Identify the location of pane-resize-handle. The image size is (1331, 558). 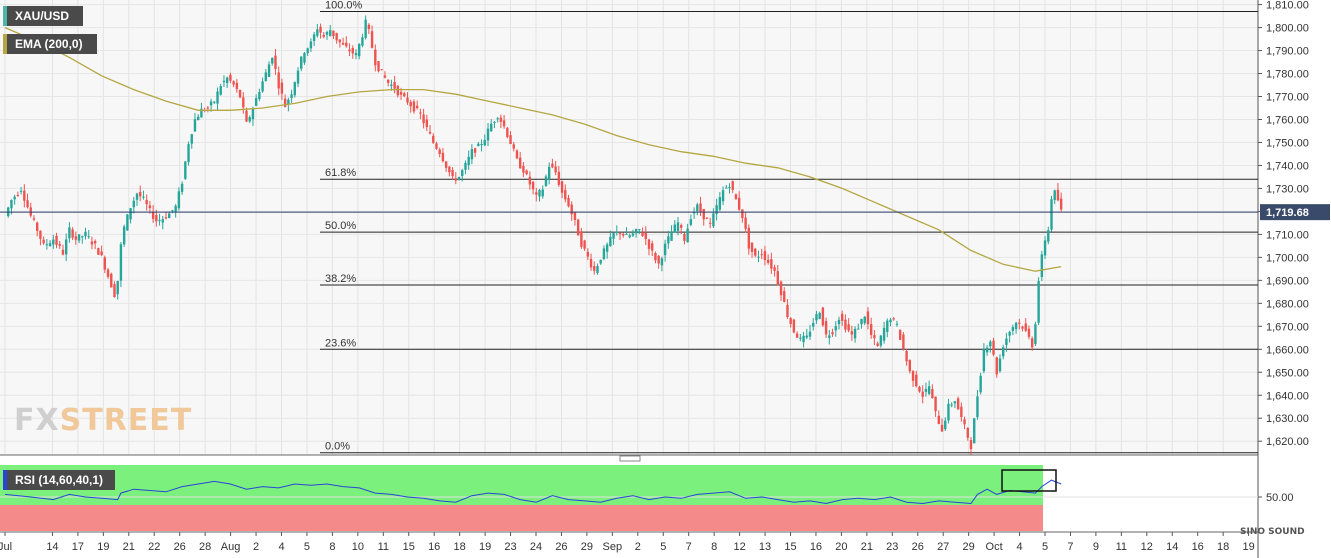
(630, 458).